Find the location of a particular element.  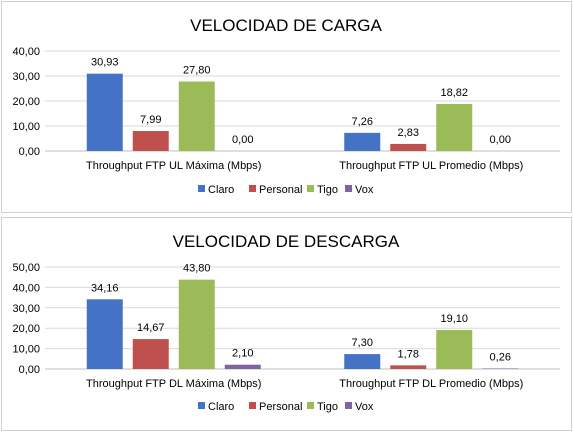

data-label: 1,78 is located at coordinates (408, 354).